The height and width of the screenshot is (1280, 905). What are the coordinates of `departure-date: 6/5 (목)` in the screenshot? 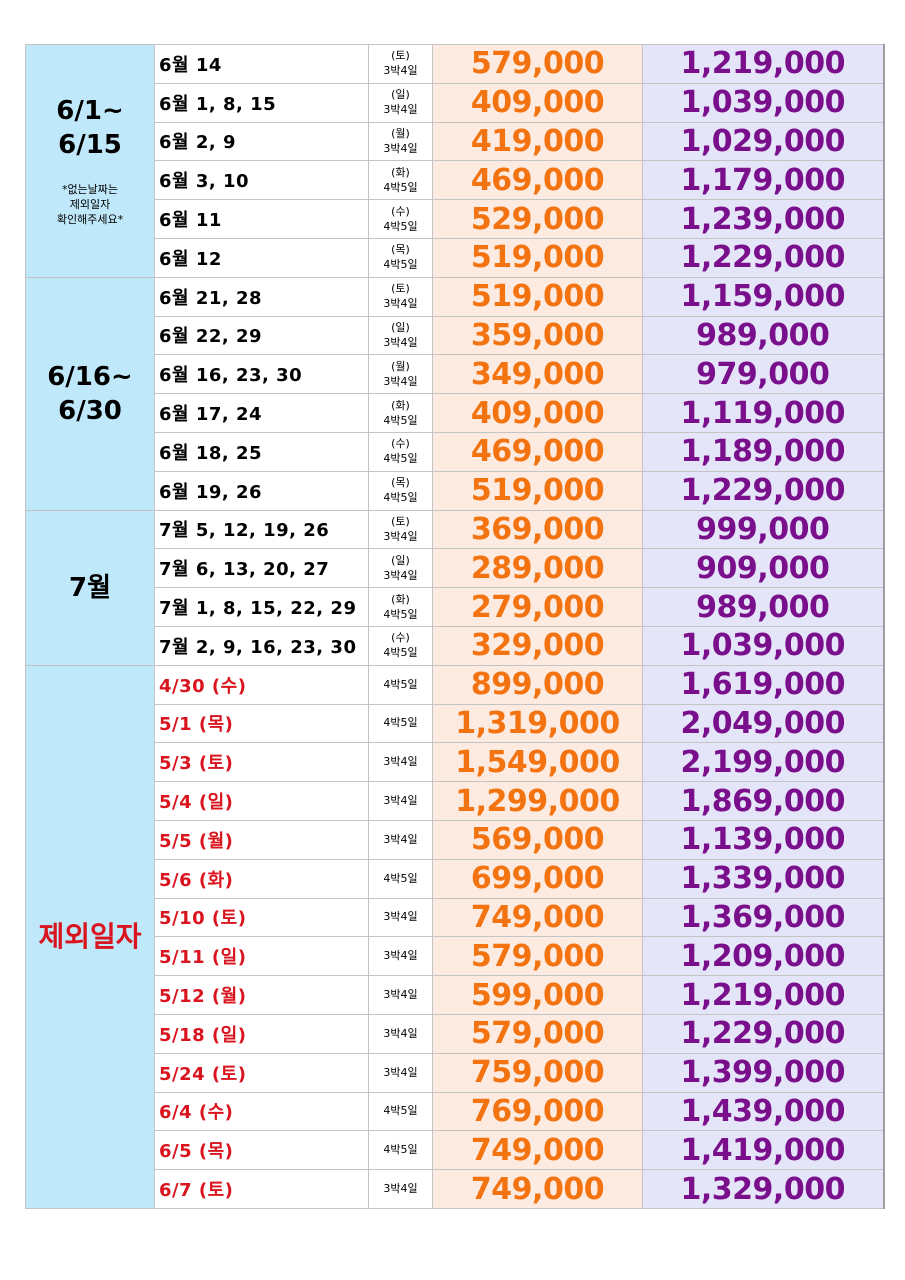 It's located at (261, 1150).